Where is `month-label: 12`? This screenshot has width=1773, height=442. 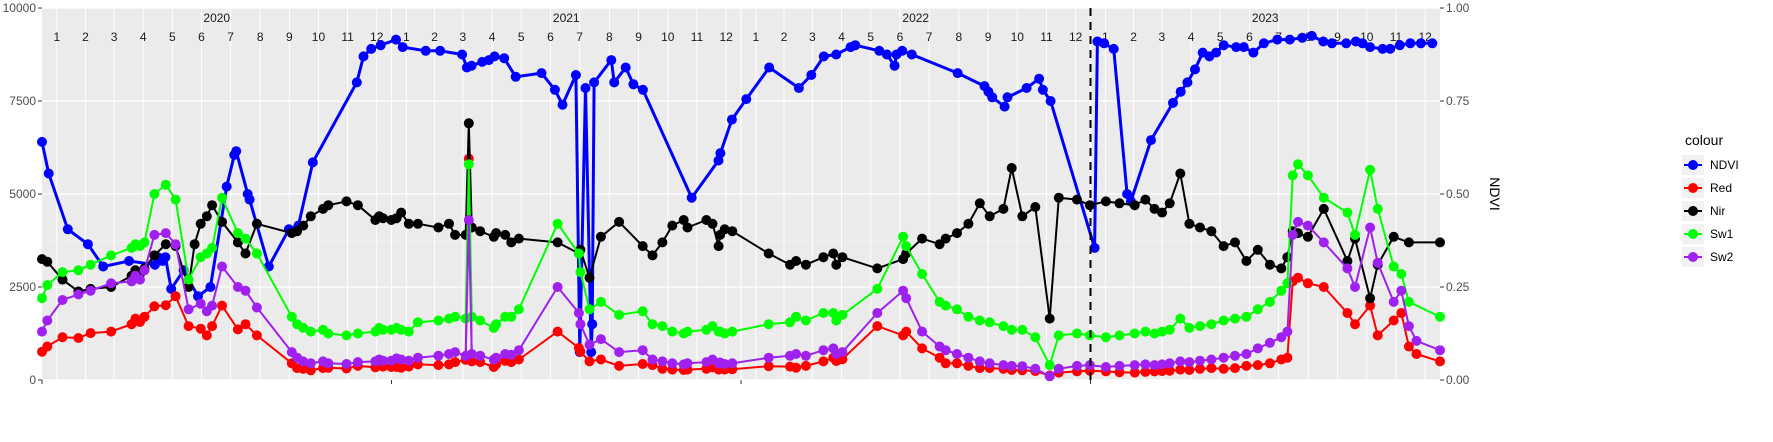 month-label: 12 is located at coordinates (726, 37).